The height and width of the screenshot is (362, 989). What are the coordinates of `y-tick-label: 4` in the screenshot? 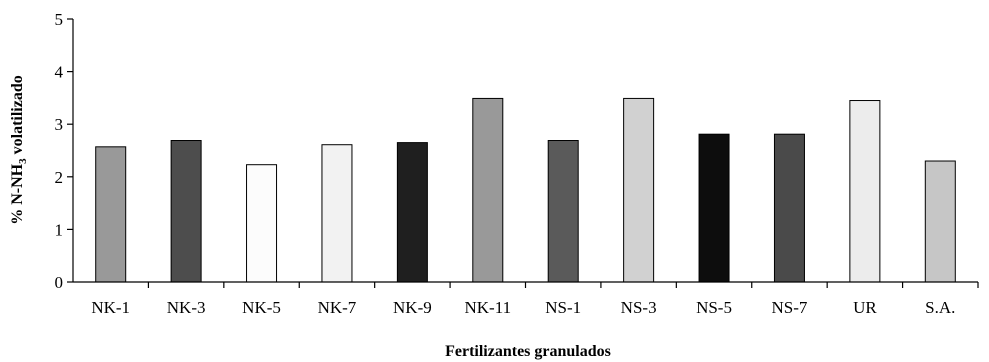 It's located at (59, 72).